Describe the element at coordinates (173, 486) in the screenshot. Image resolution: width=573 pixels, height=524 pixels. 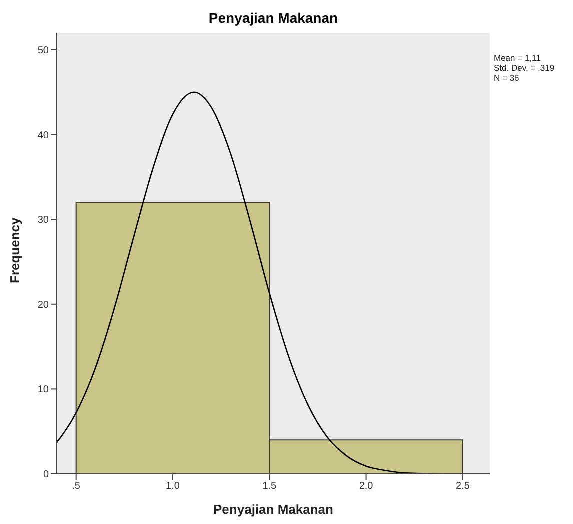
I see `x-tick-label: 1.0` at that location.